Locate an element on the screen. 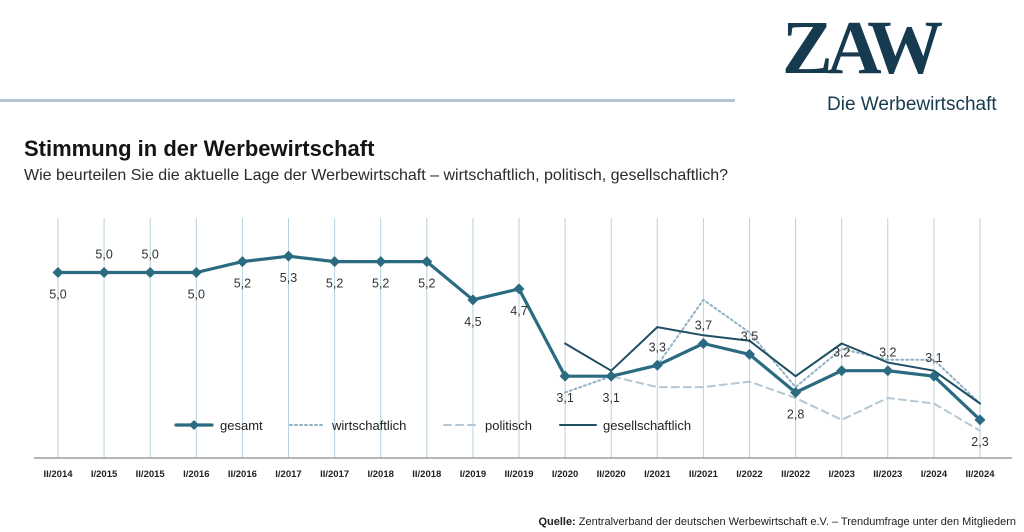 The height and width of the screenshot is (532, 1024). x-tick-label: I/2016 is located at coordinates (196, 474).